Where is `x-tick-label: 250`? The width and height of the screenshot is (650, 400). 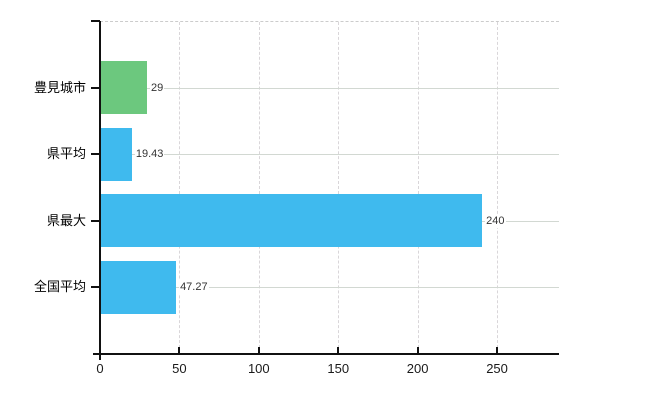 x-tick-label: 250 is located at coordinates (497, 368).